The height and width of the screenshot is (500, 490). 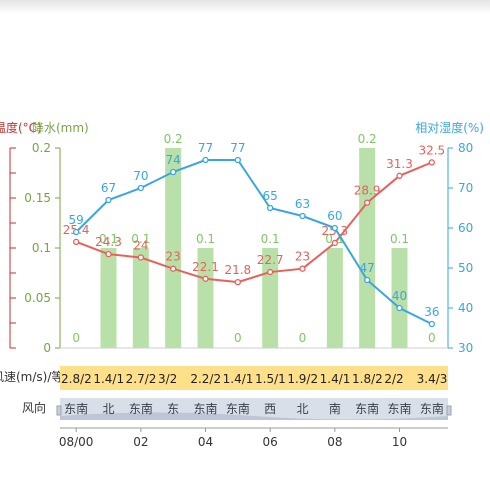 I want to click on humidity-value-label: 36, so click(x=431, y=312).